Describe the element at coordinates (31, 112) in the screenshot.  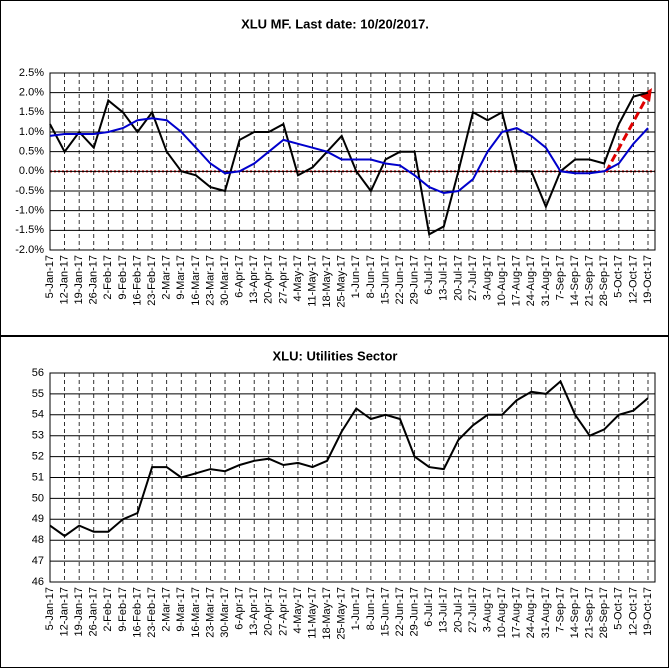
I see `y-tick-label: 1.5%` at that location.